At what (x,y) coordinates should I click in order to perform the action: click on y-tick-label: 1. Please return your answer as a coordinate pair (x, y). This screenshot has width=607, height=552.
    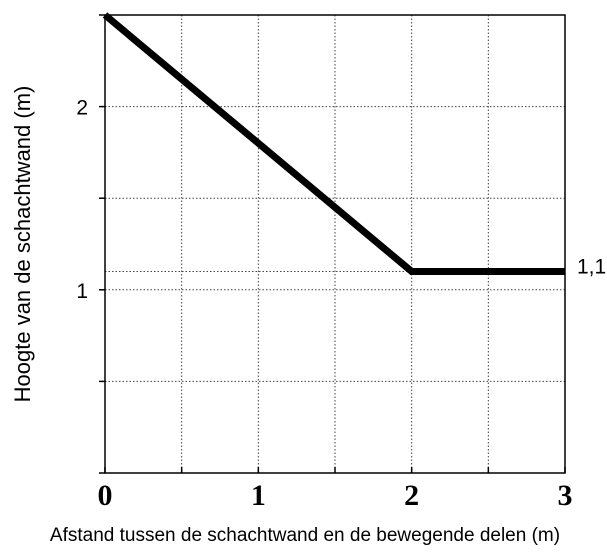
    Looking at the image, I should click on (82, 291).